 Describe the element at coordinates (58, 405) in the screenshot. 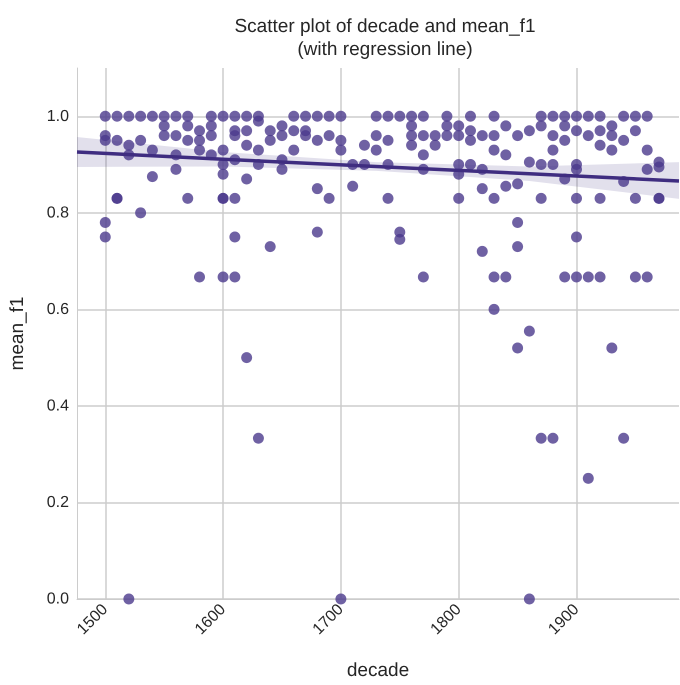

I see `y-tick-label: 0.4` at that location.